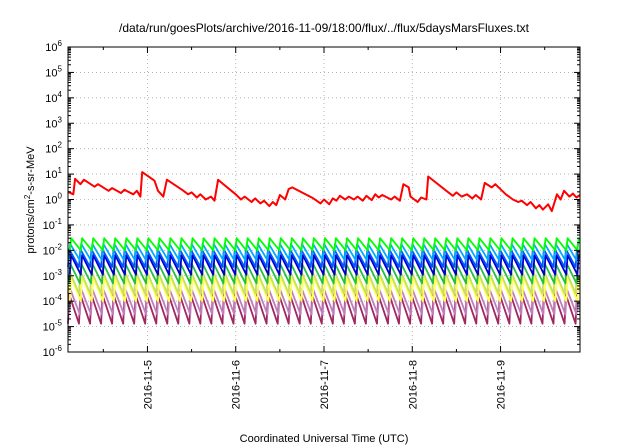 Image resolution: width=640 pixels, height=448 pixels. What do you see at coordinates (60, 170) in the screenshot?
I see `y-tick-exponent: 1` at bounding box center [60, 170].